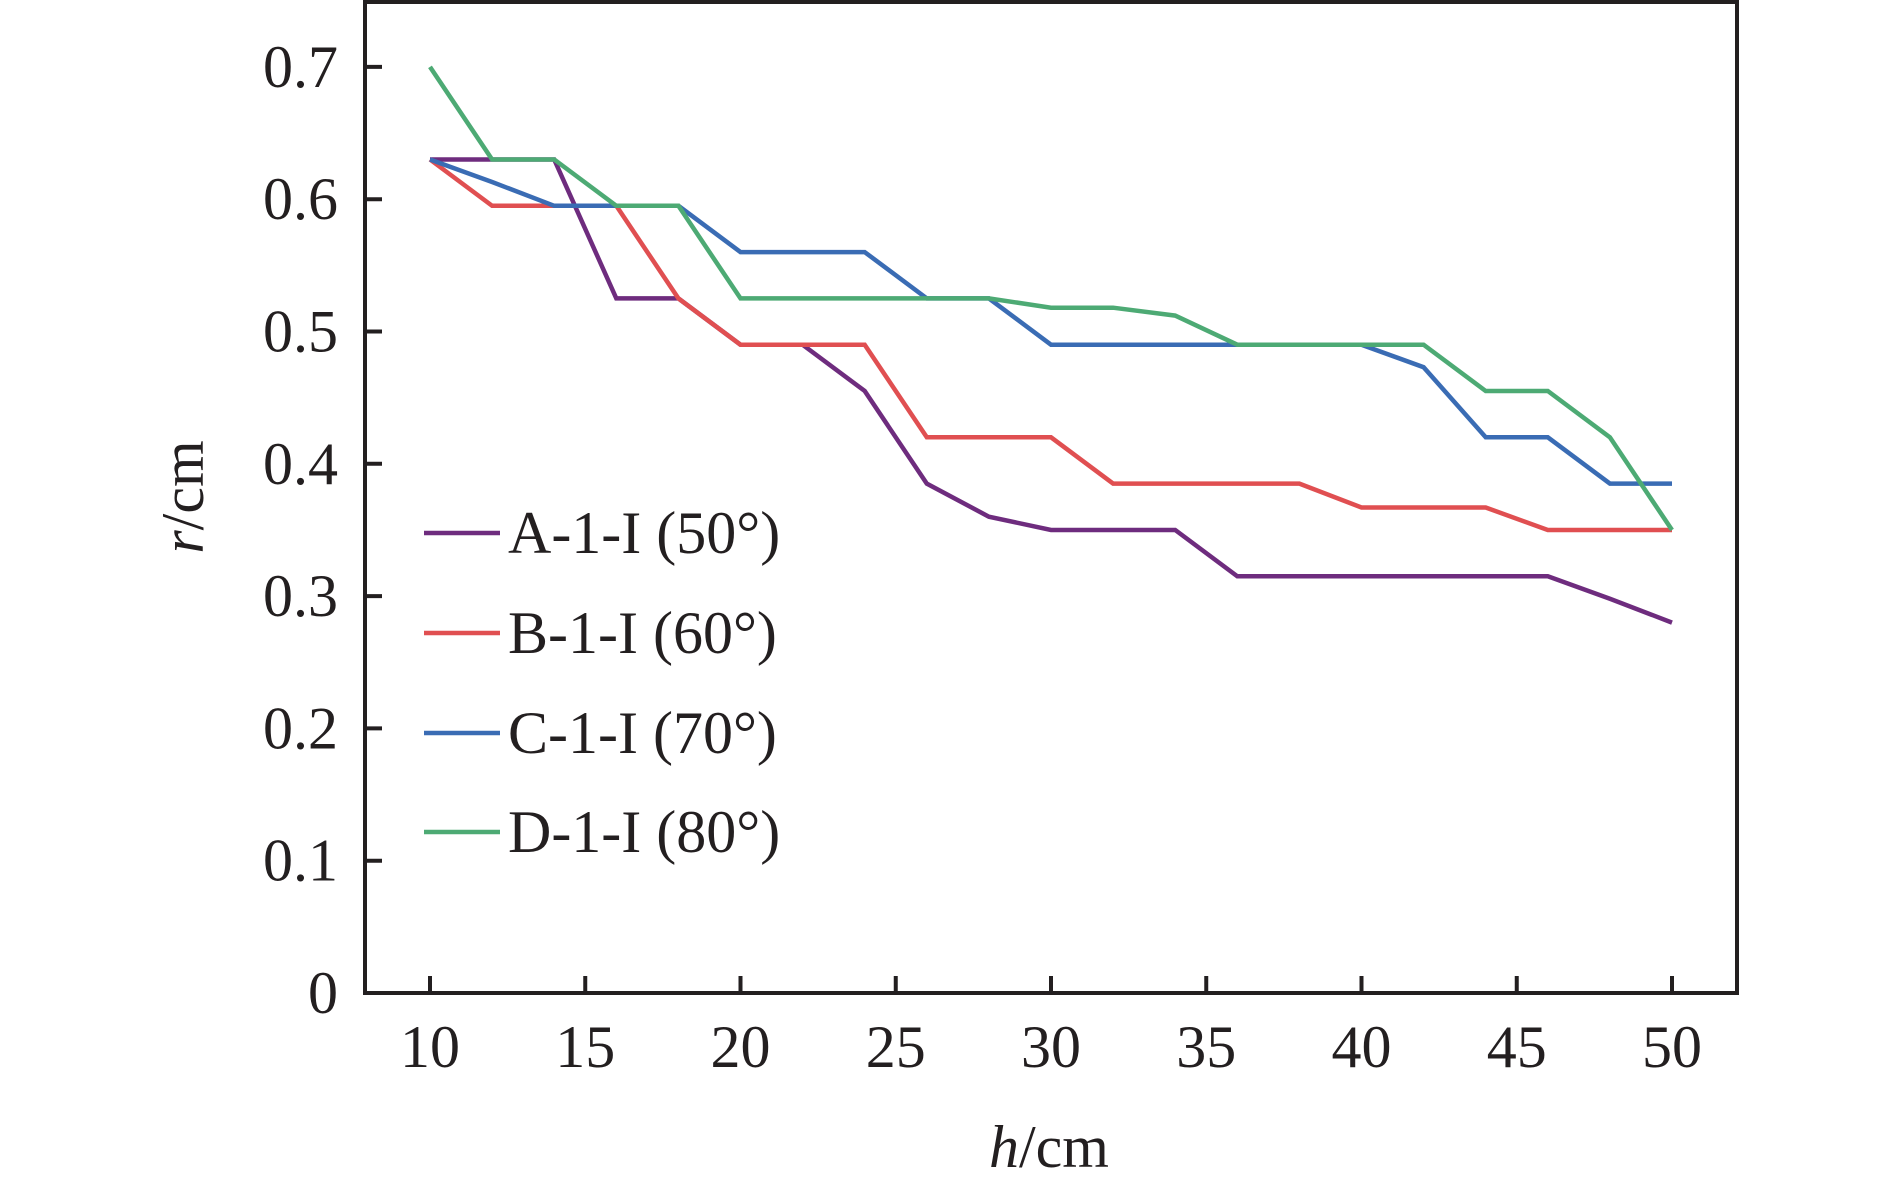  What do you see at coordinates (1064, 1147) in the screenshot?
I see `x-axis-title-unit: /cm` at bounding box center [1064, 1147].